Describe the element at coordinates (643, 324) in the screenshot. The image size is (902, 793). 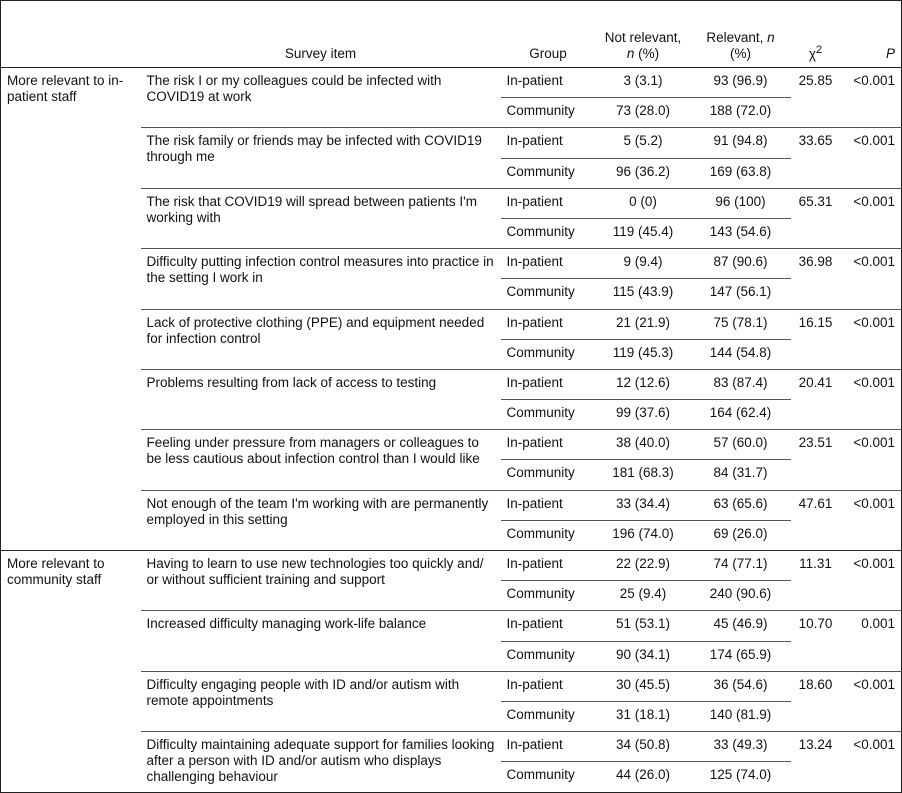
I see `not-relevant: 21 (21.9)` at that location.